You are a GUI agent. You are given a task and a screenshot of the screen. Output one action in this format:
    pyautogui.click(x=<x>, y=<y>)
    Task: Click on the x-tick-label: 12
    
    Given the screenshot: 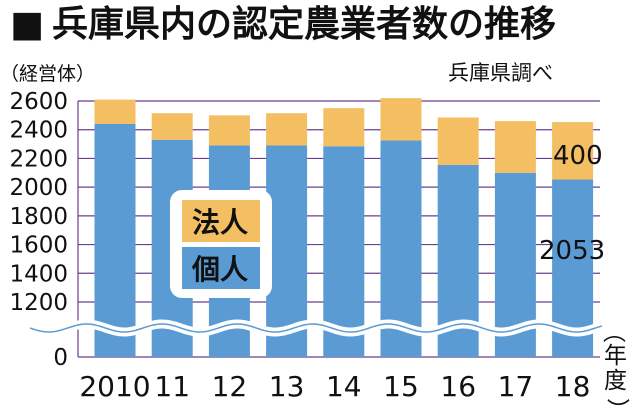 What is the action you would take?
    pyautogui.click(x=230, y=386)
    